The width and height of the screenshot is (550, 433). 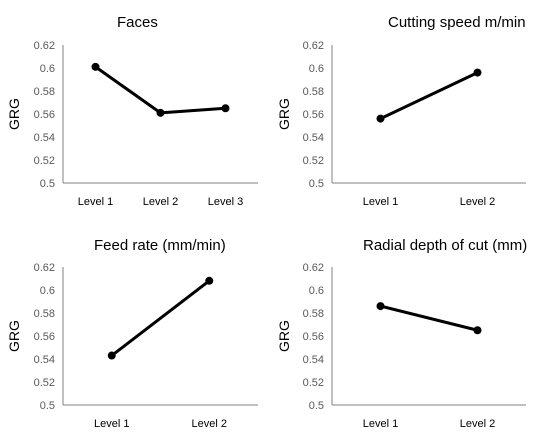 I want to click on x-tick-label: Level 3, so click(x=225, y=202).